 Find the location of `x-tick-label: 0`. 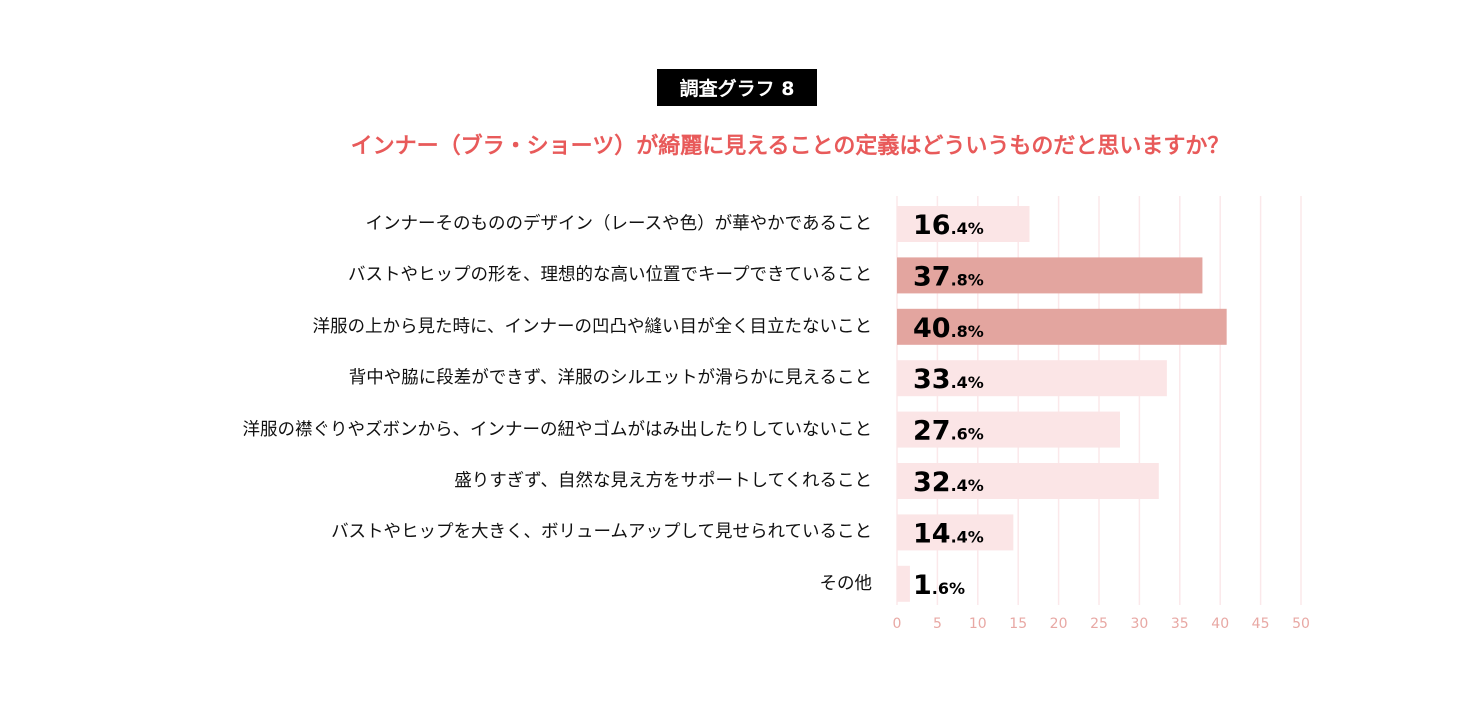

x-tick-label: 0 is located at coordinates (897, 624).